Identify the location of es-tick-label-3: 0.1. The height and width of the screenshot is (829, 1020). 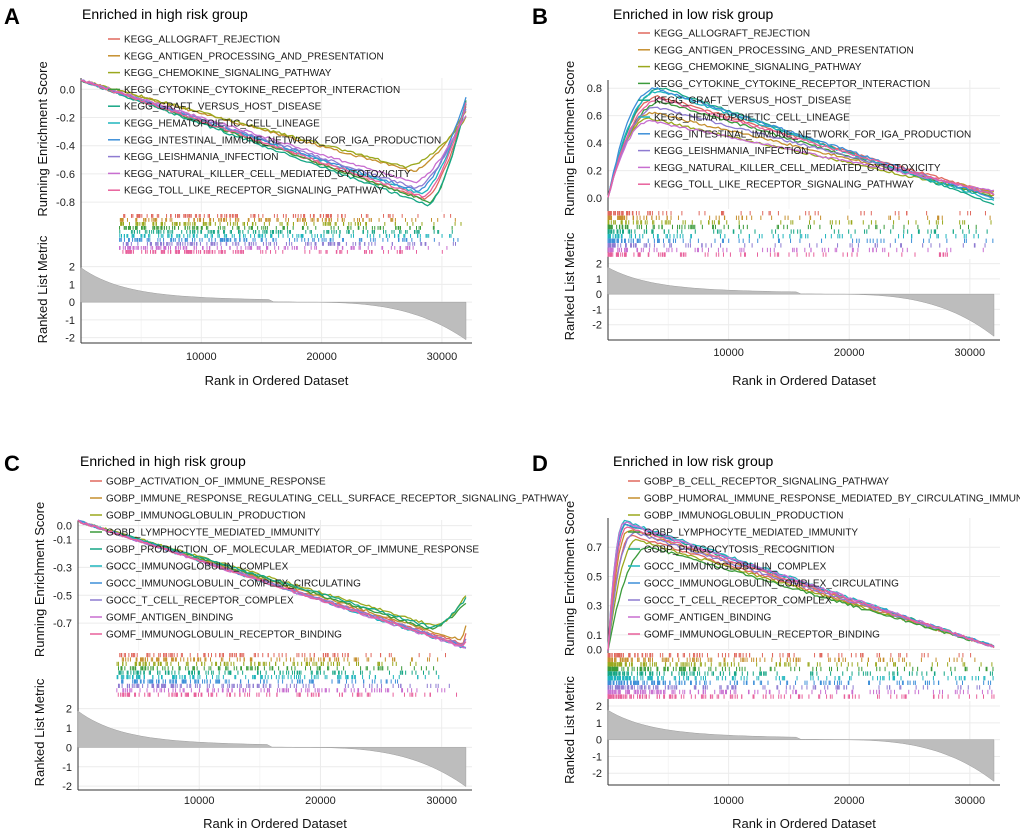
(594, 636).